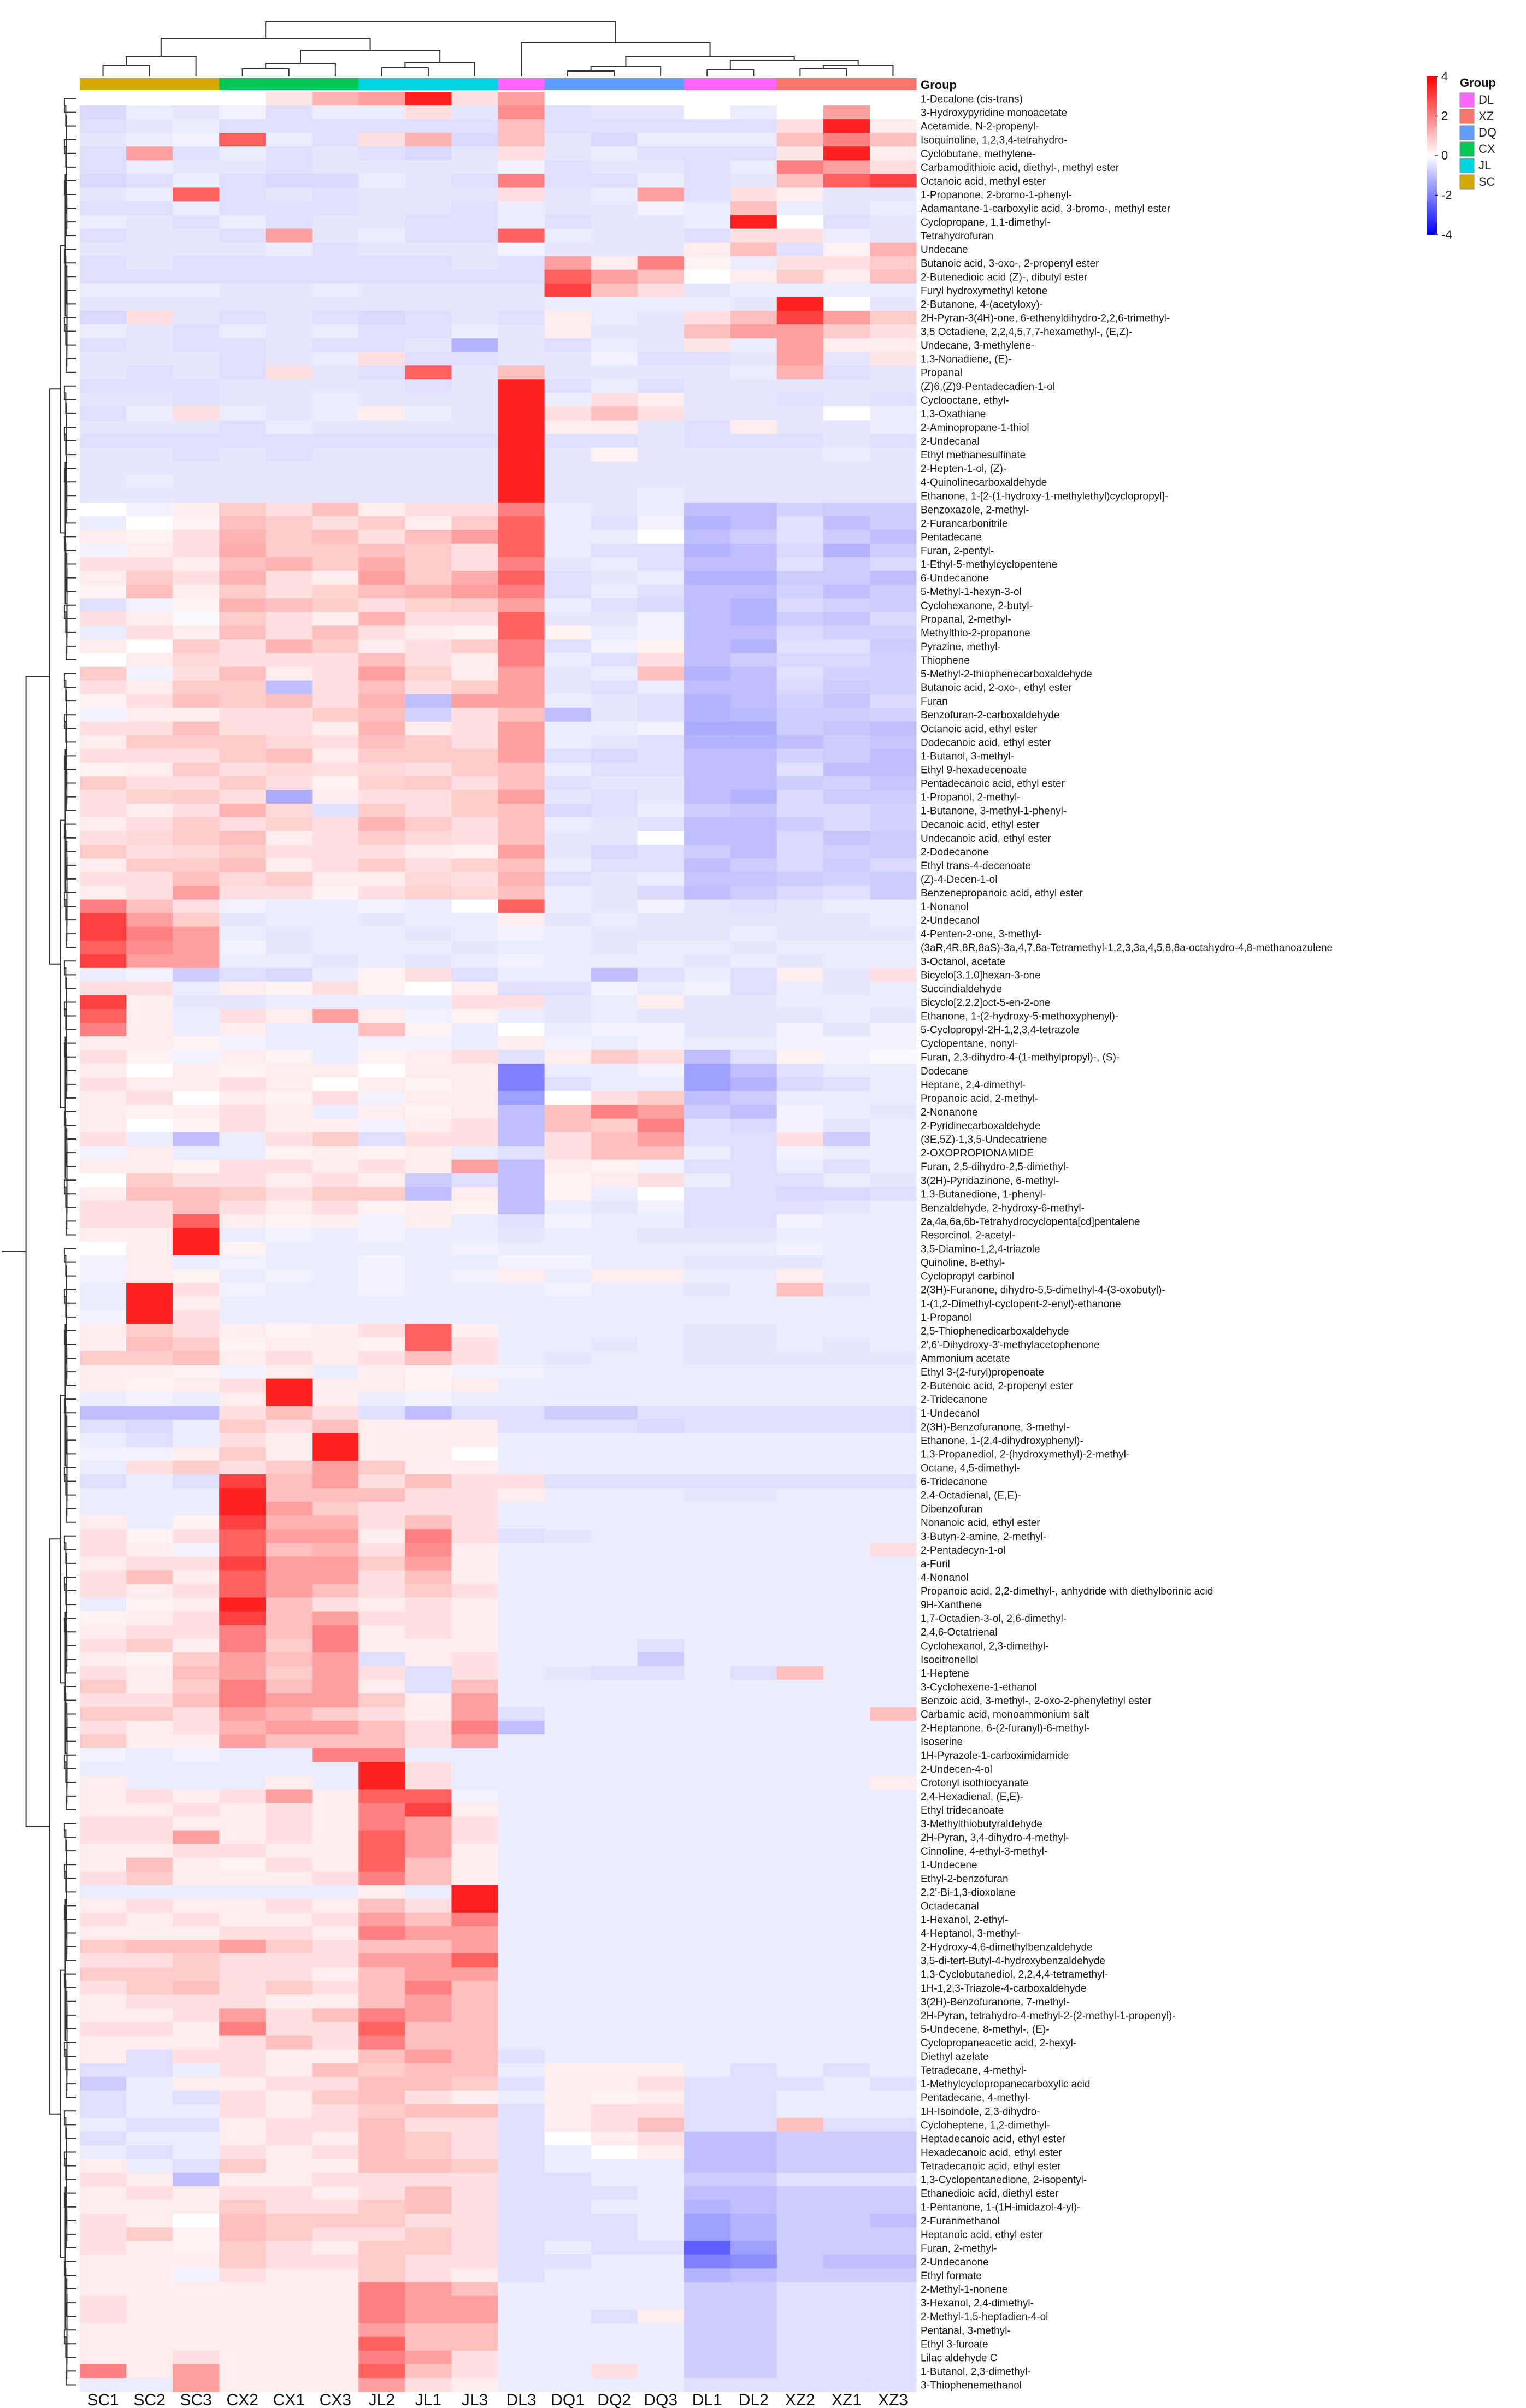 The image size is (1526, 2408). Describe the element at coordinates (977, 1153) in the screenshot. I see `row-label: 2-OXOPROPIONAMIDE` at that location.